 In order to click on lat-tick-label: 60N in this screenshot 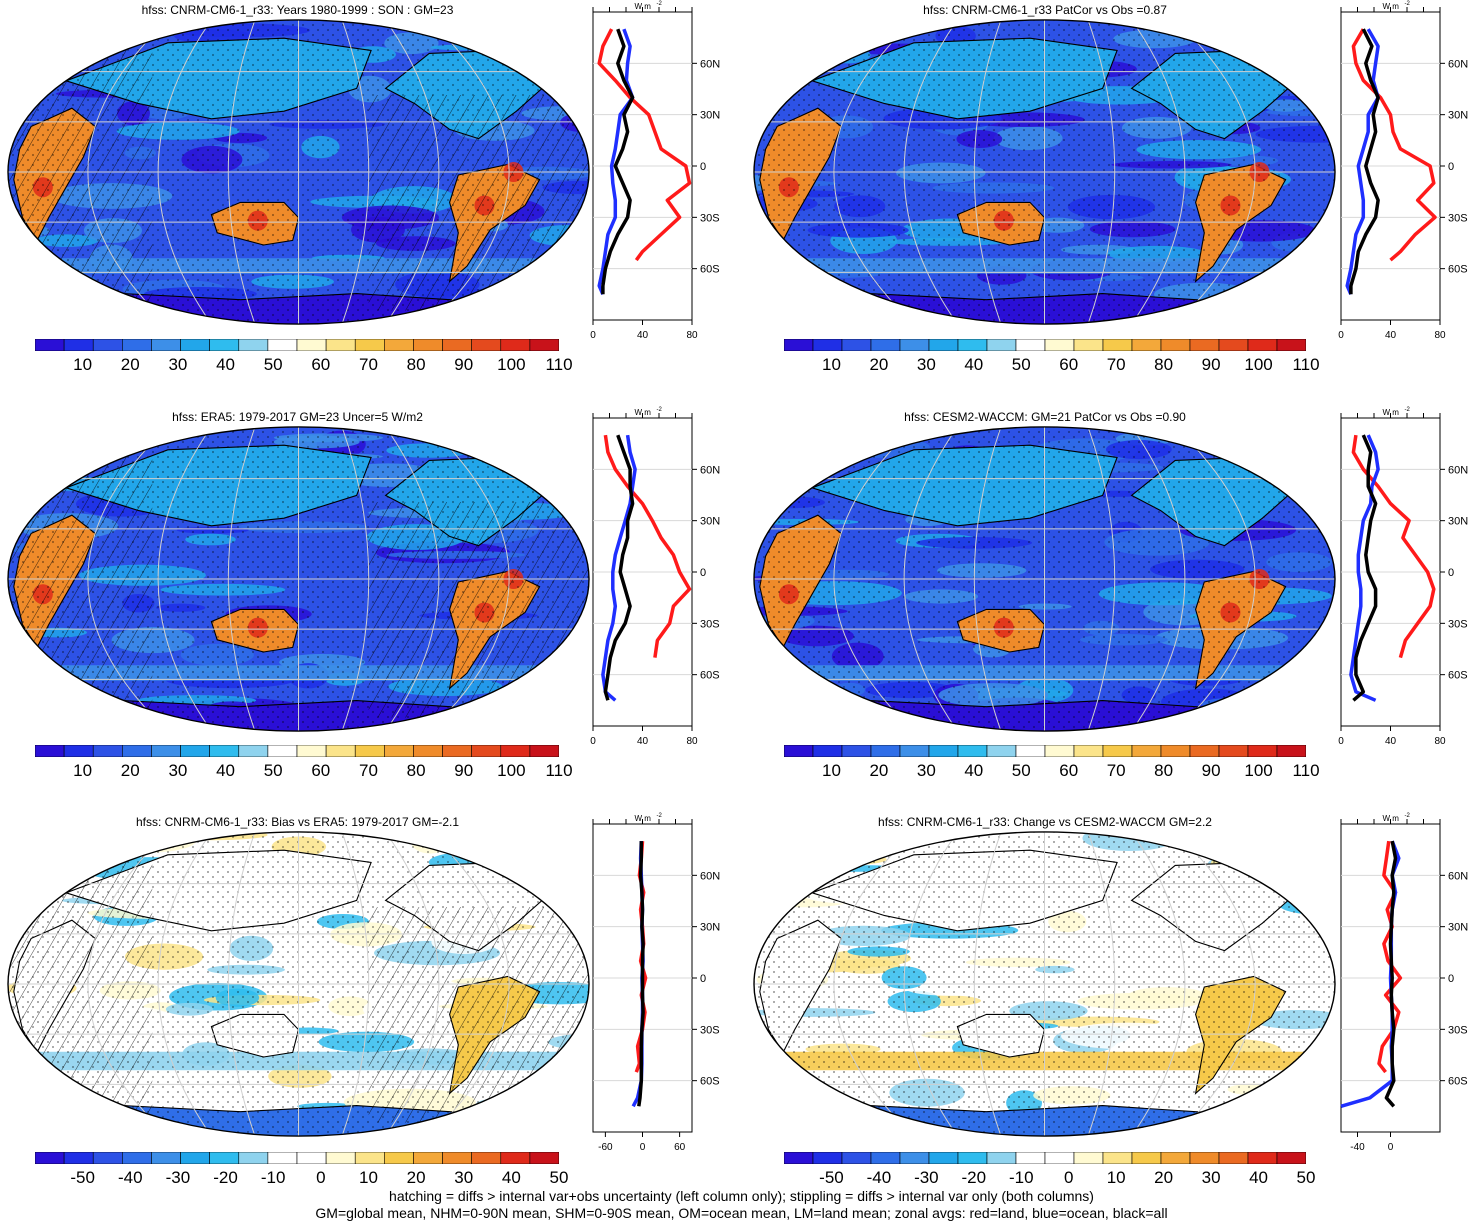, I will do `click(710, 470)`.